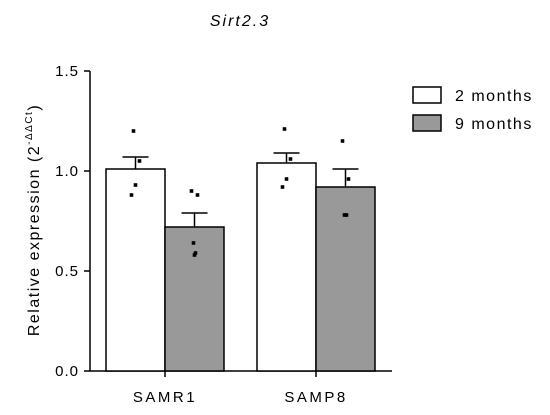 The image size is (550, 415). I want to click on y-axis-label-main: Relative expression (2, so click(34, 240).